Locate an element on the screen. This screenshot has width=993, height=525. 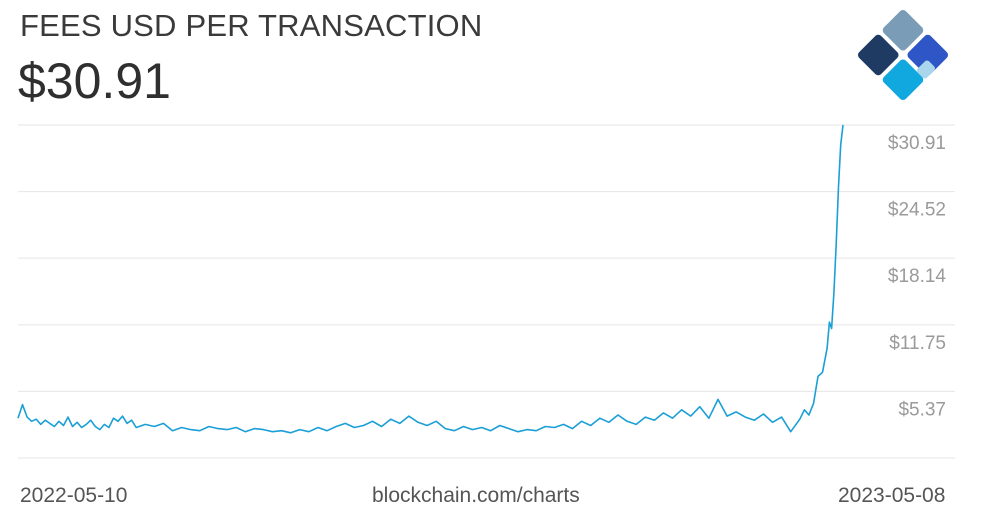
chart-title: FEES USD PER TRANSACTION is located at coordinates (251, 25).